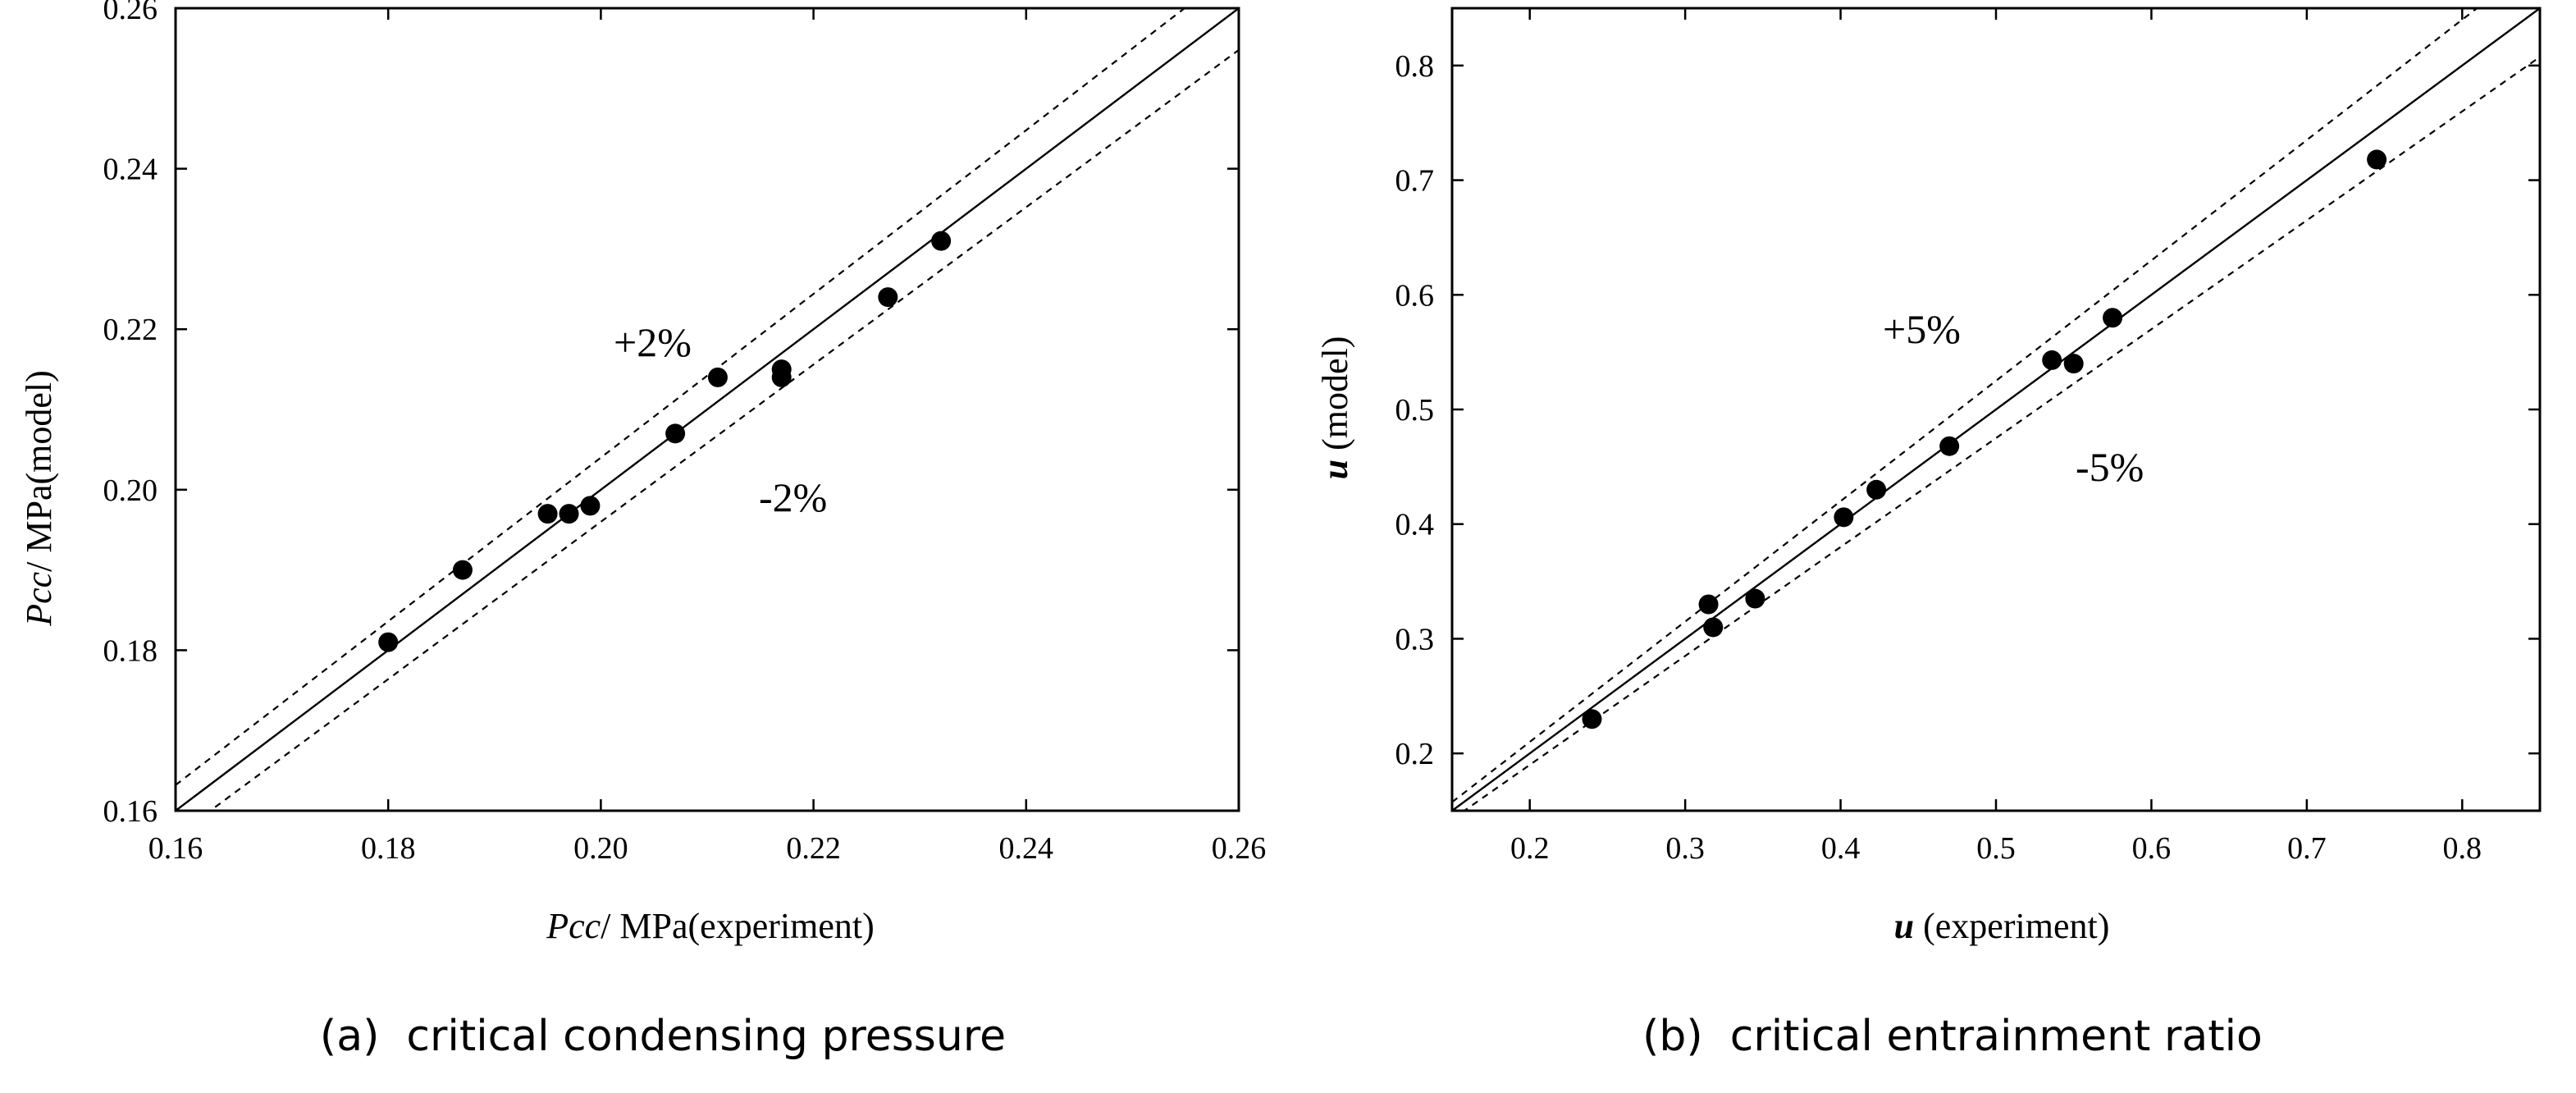 The width and height of the screenshot is (2576, 1093). Describe the element at coordinates (738, 926) in the screenshot. I see `chart-a-x-label-text: / MPa(experiment)` at that location.